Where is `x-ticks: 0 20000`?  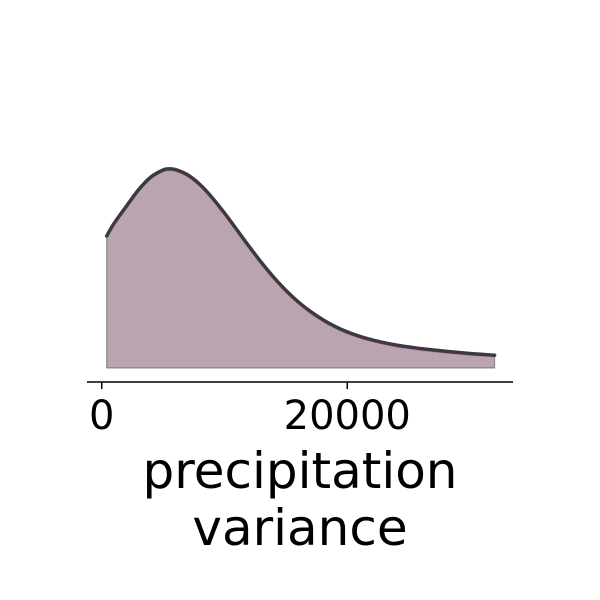 x-ticks: 0 20000 is located at coordinates (250, 410).